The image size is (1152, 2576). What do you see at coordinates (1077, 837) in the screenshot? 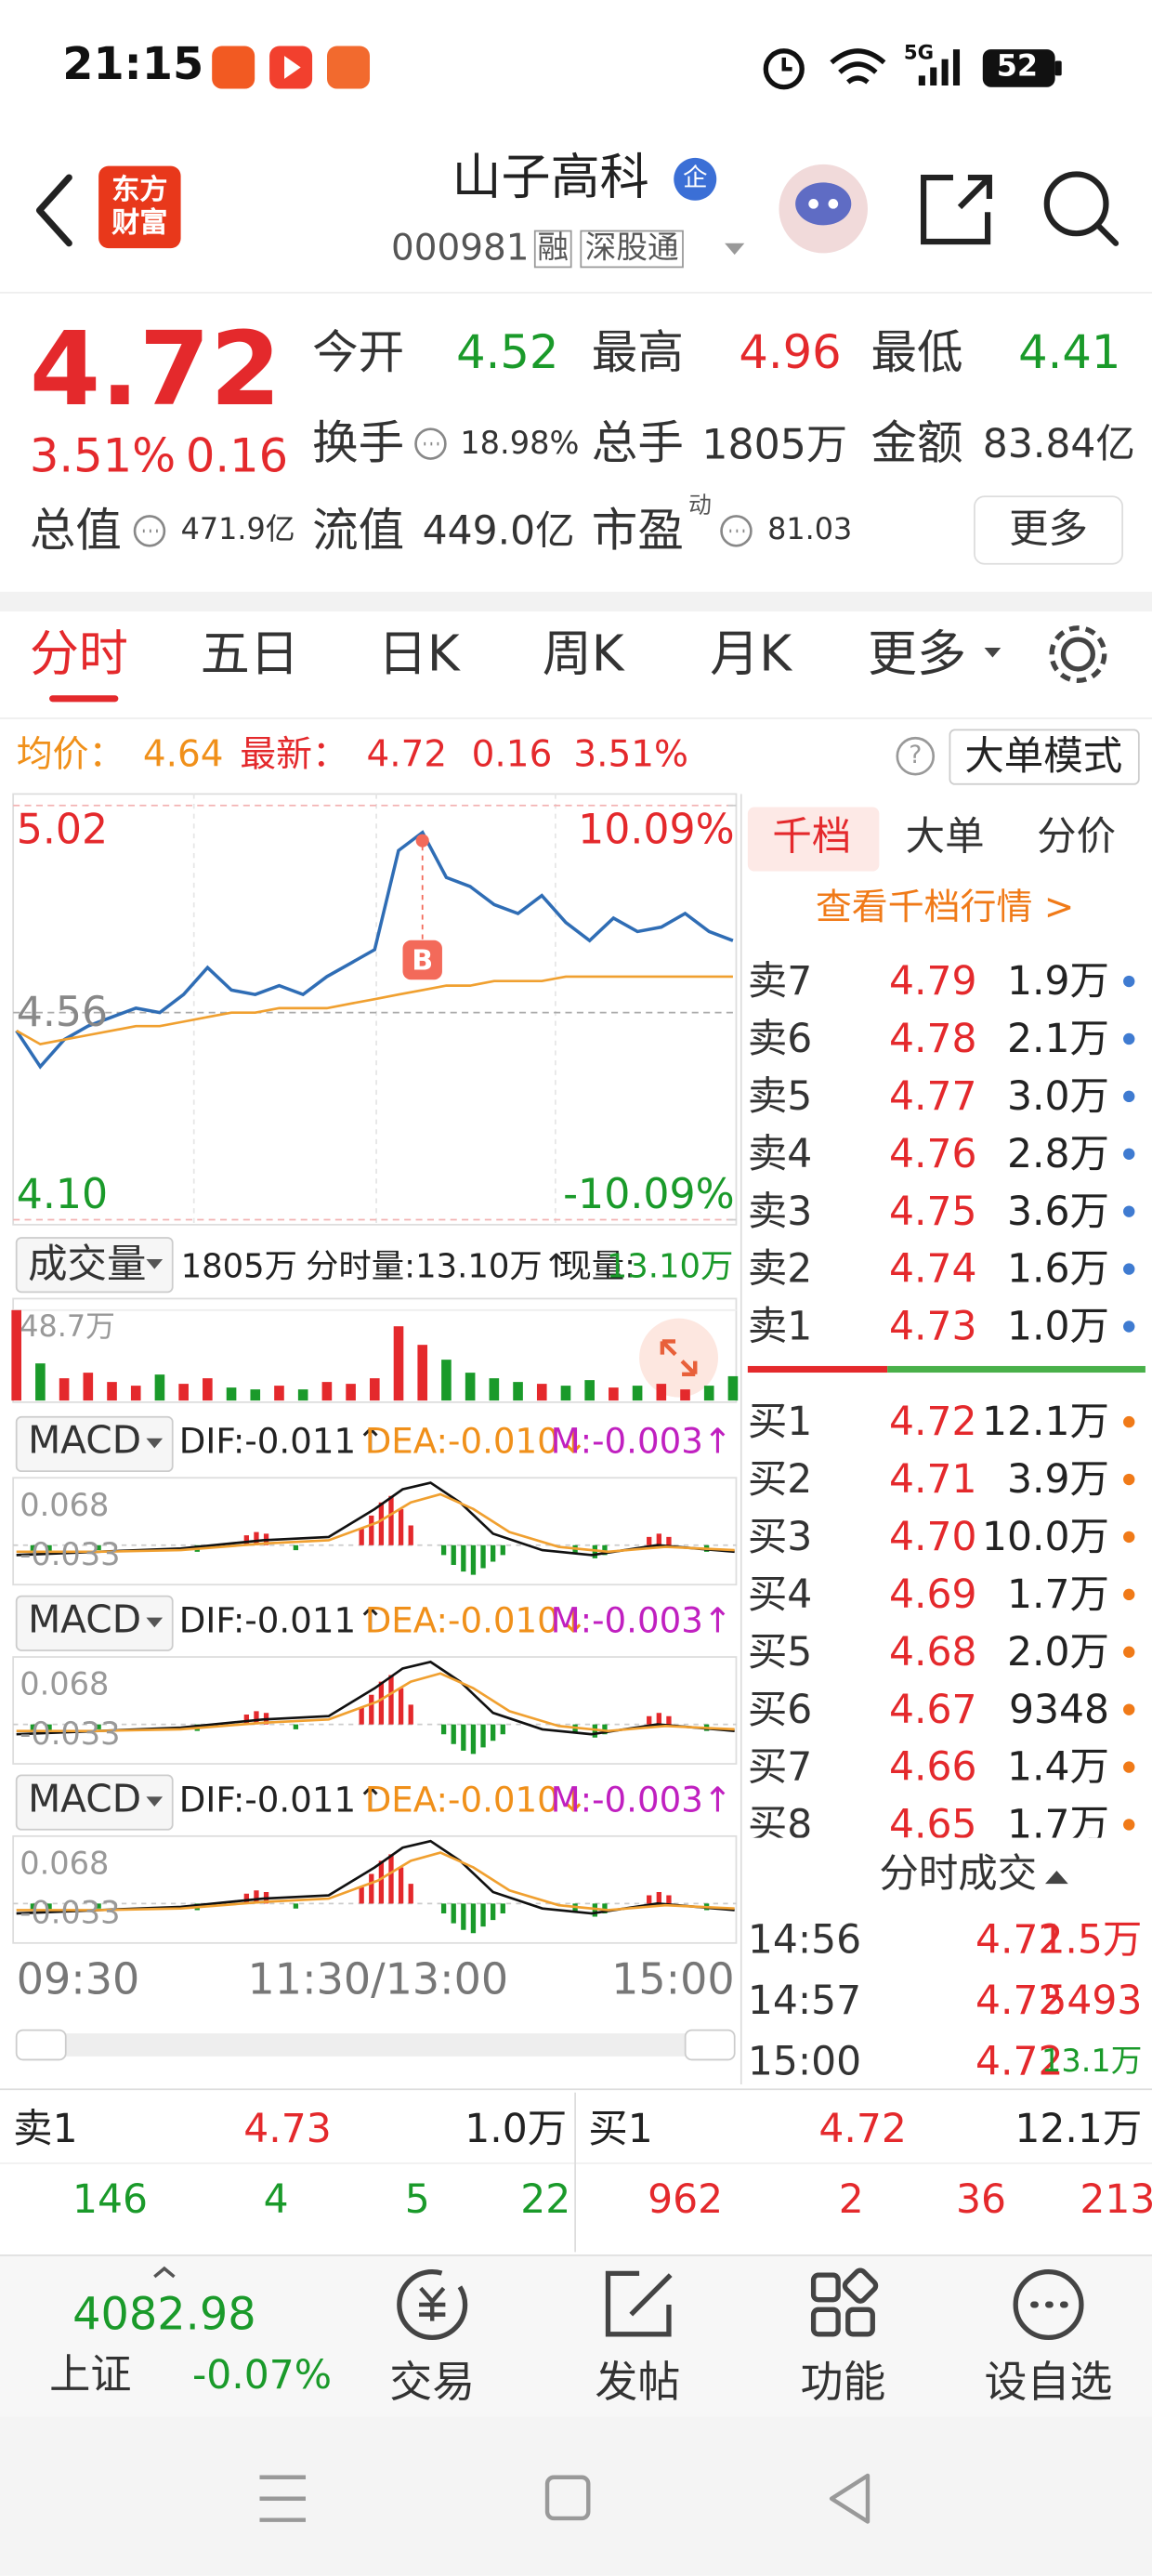
I see `order-tab: 分价` at bounding box center [1077, 837].